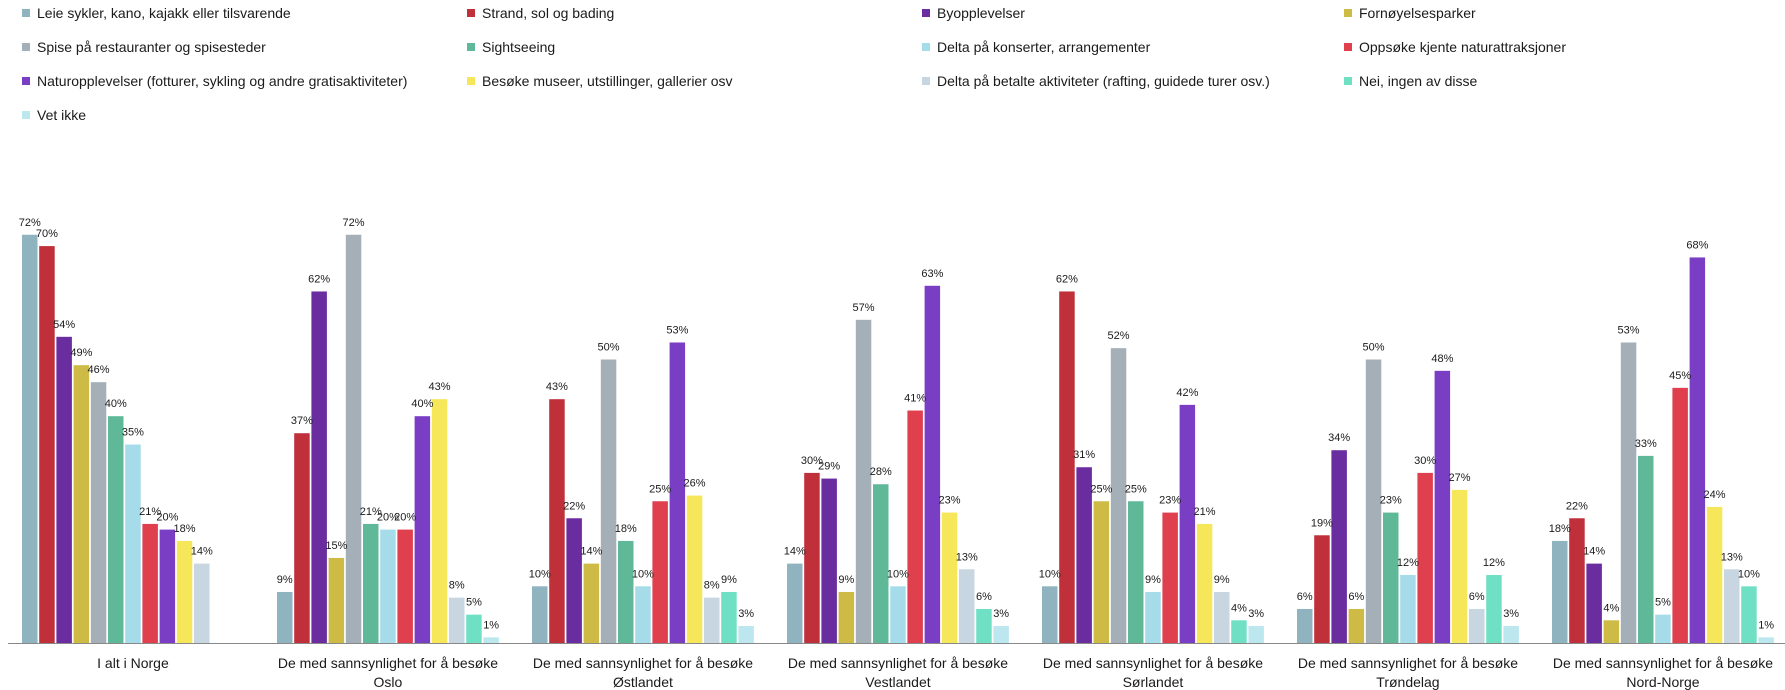 Image resolution: width=1785 pixels, height=690 pixels. I want to click on data-label: 33%, so click(1646, 444).